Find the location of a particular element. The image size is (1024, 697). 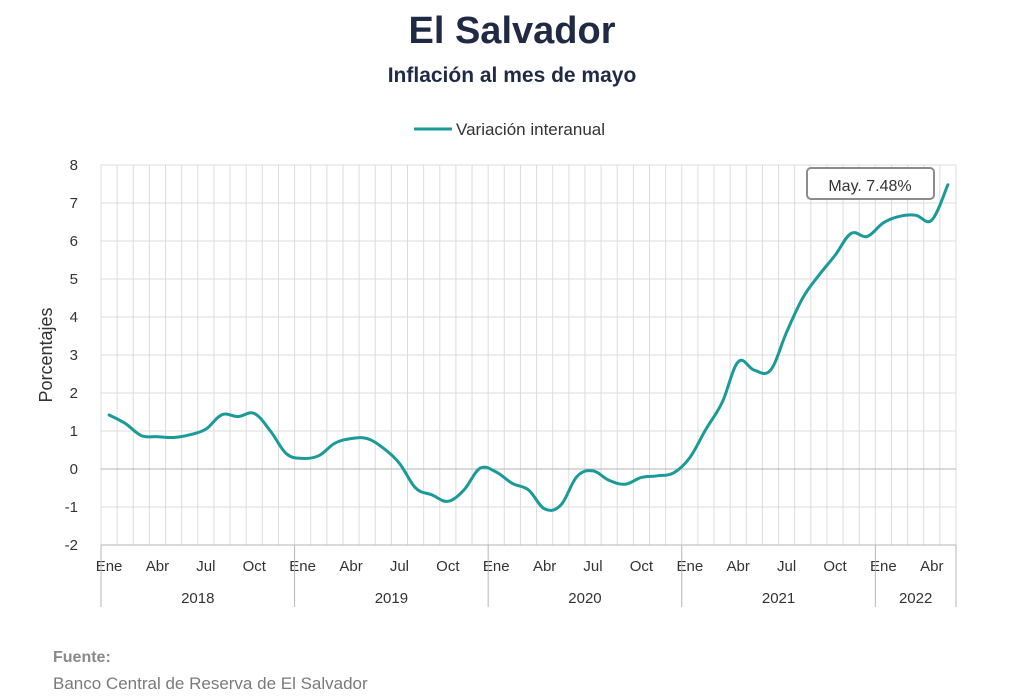

chart-subtitle: Inflación al mes de mayo is located at coordinates (512, 75).